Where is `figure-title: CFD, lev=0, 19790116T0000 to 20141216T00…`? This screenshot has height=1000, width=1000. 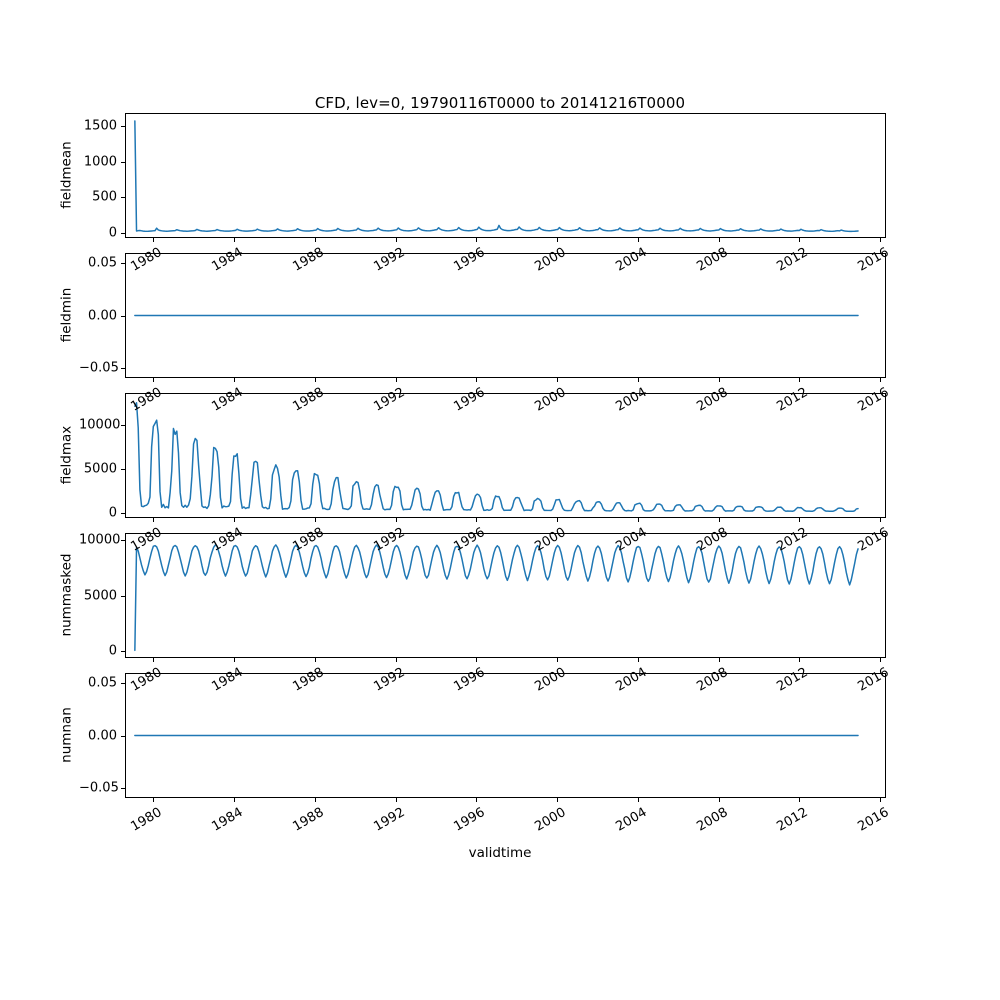
figure-title: CFD, lev=0, 19790116T0000 to 20141216T00… is located at coordinates (500, 103).